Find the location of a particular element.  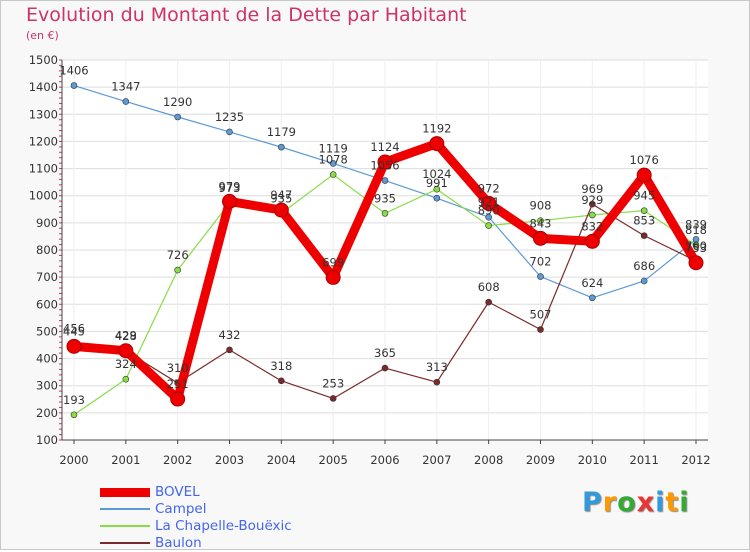

data-label: 1078 is located at coordinates (333, 160).